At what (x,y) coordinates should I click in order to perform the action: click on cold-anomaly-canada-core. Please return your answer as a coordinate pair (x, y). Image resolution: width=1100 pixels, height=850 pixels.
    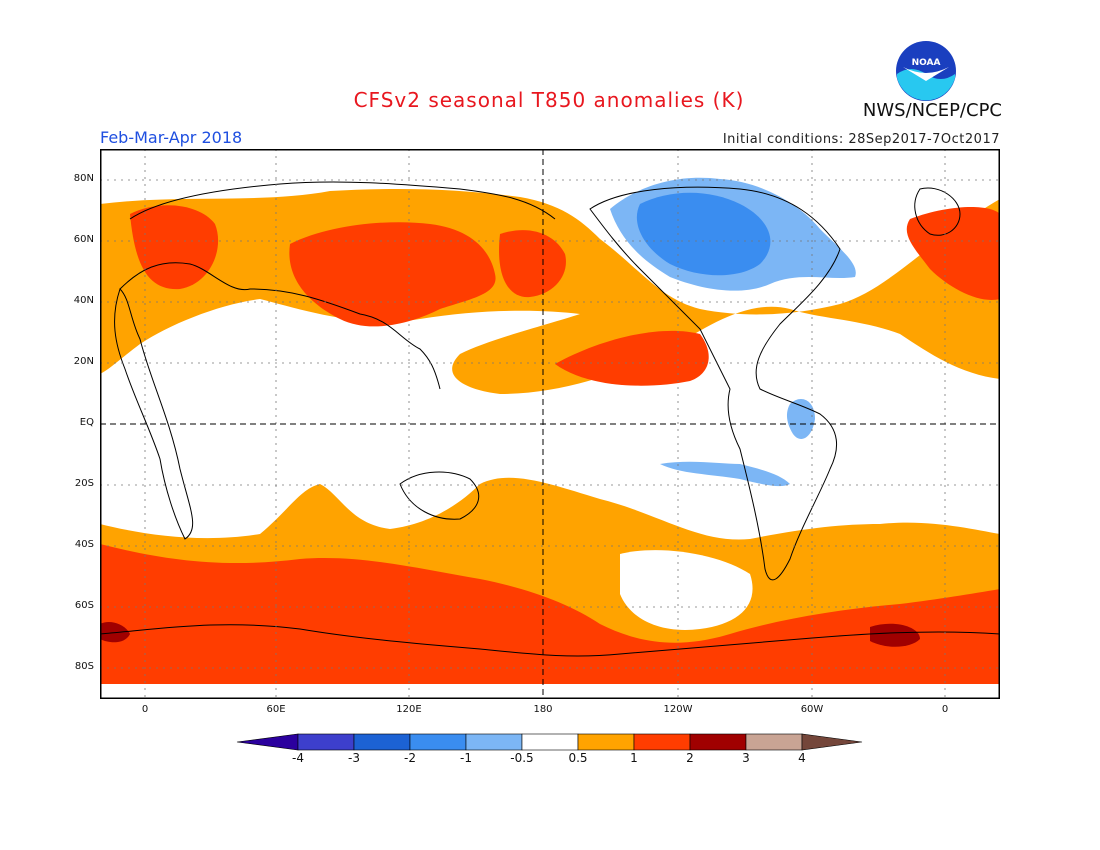
    Looking at the image, I should click on (703, 234).